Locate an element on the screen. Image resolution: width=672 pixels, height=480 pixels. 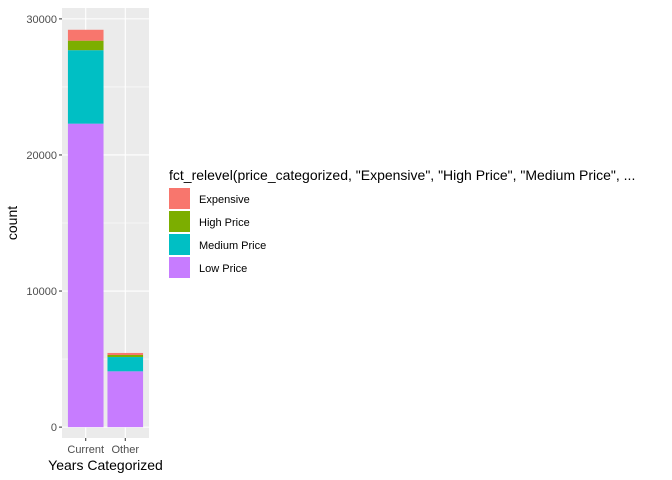
x-axis-title: Years Categorized is located at coordinates (105, 465).